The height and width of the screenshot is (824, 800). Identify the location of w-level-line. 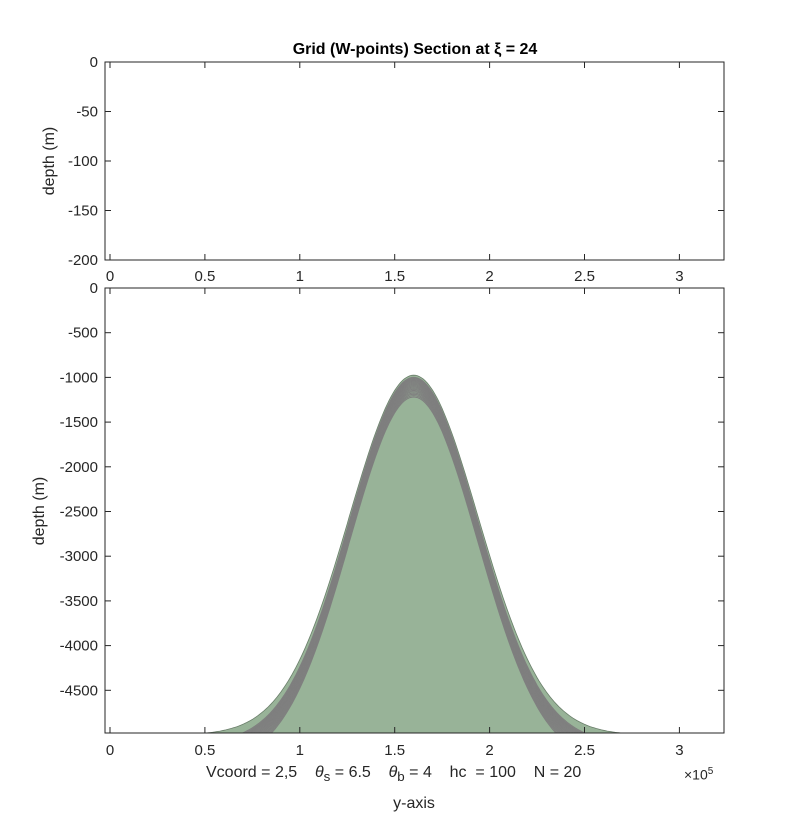
(413, 564).